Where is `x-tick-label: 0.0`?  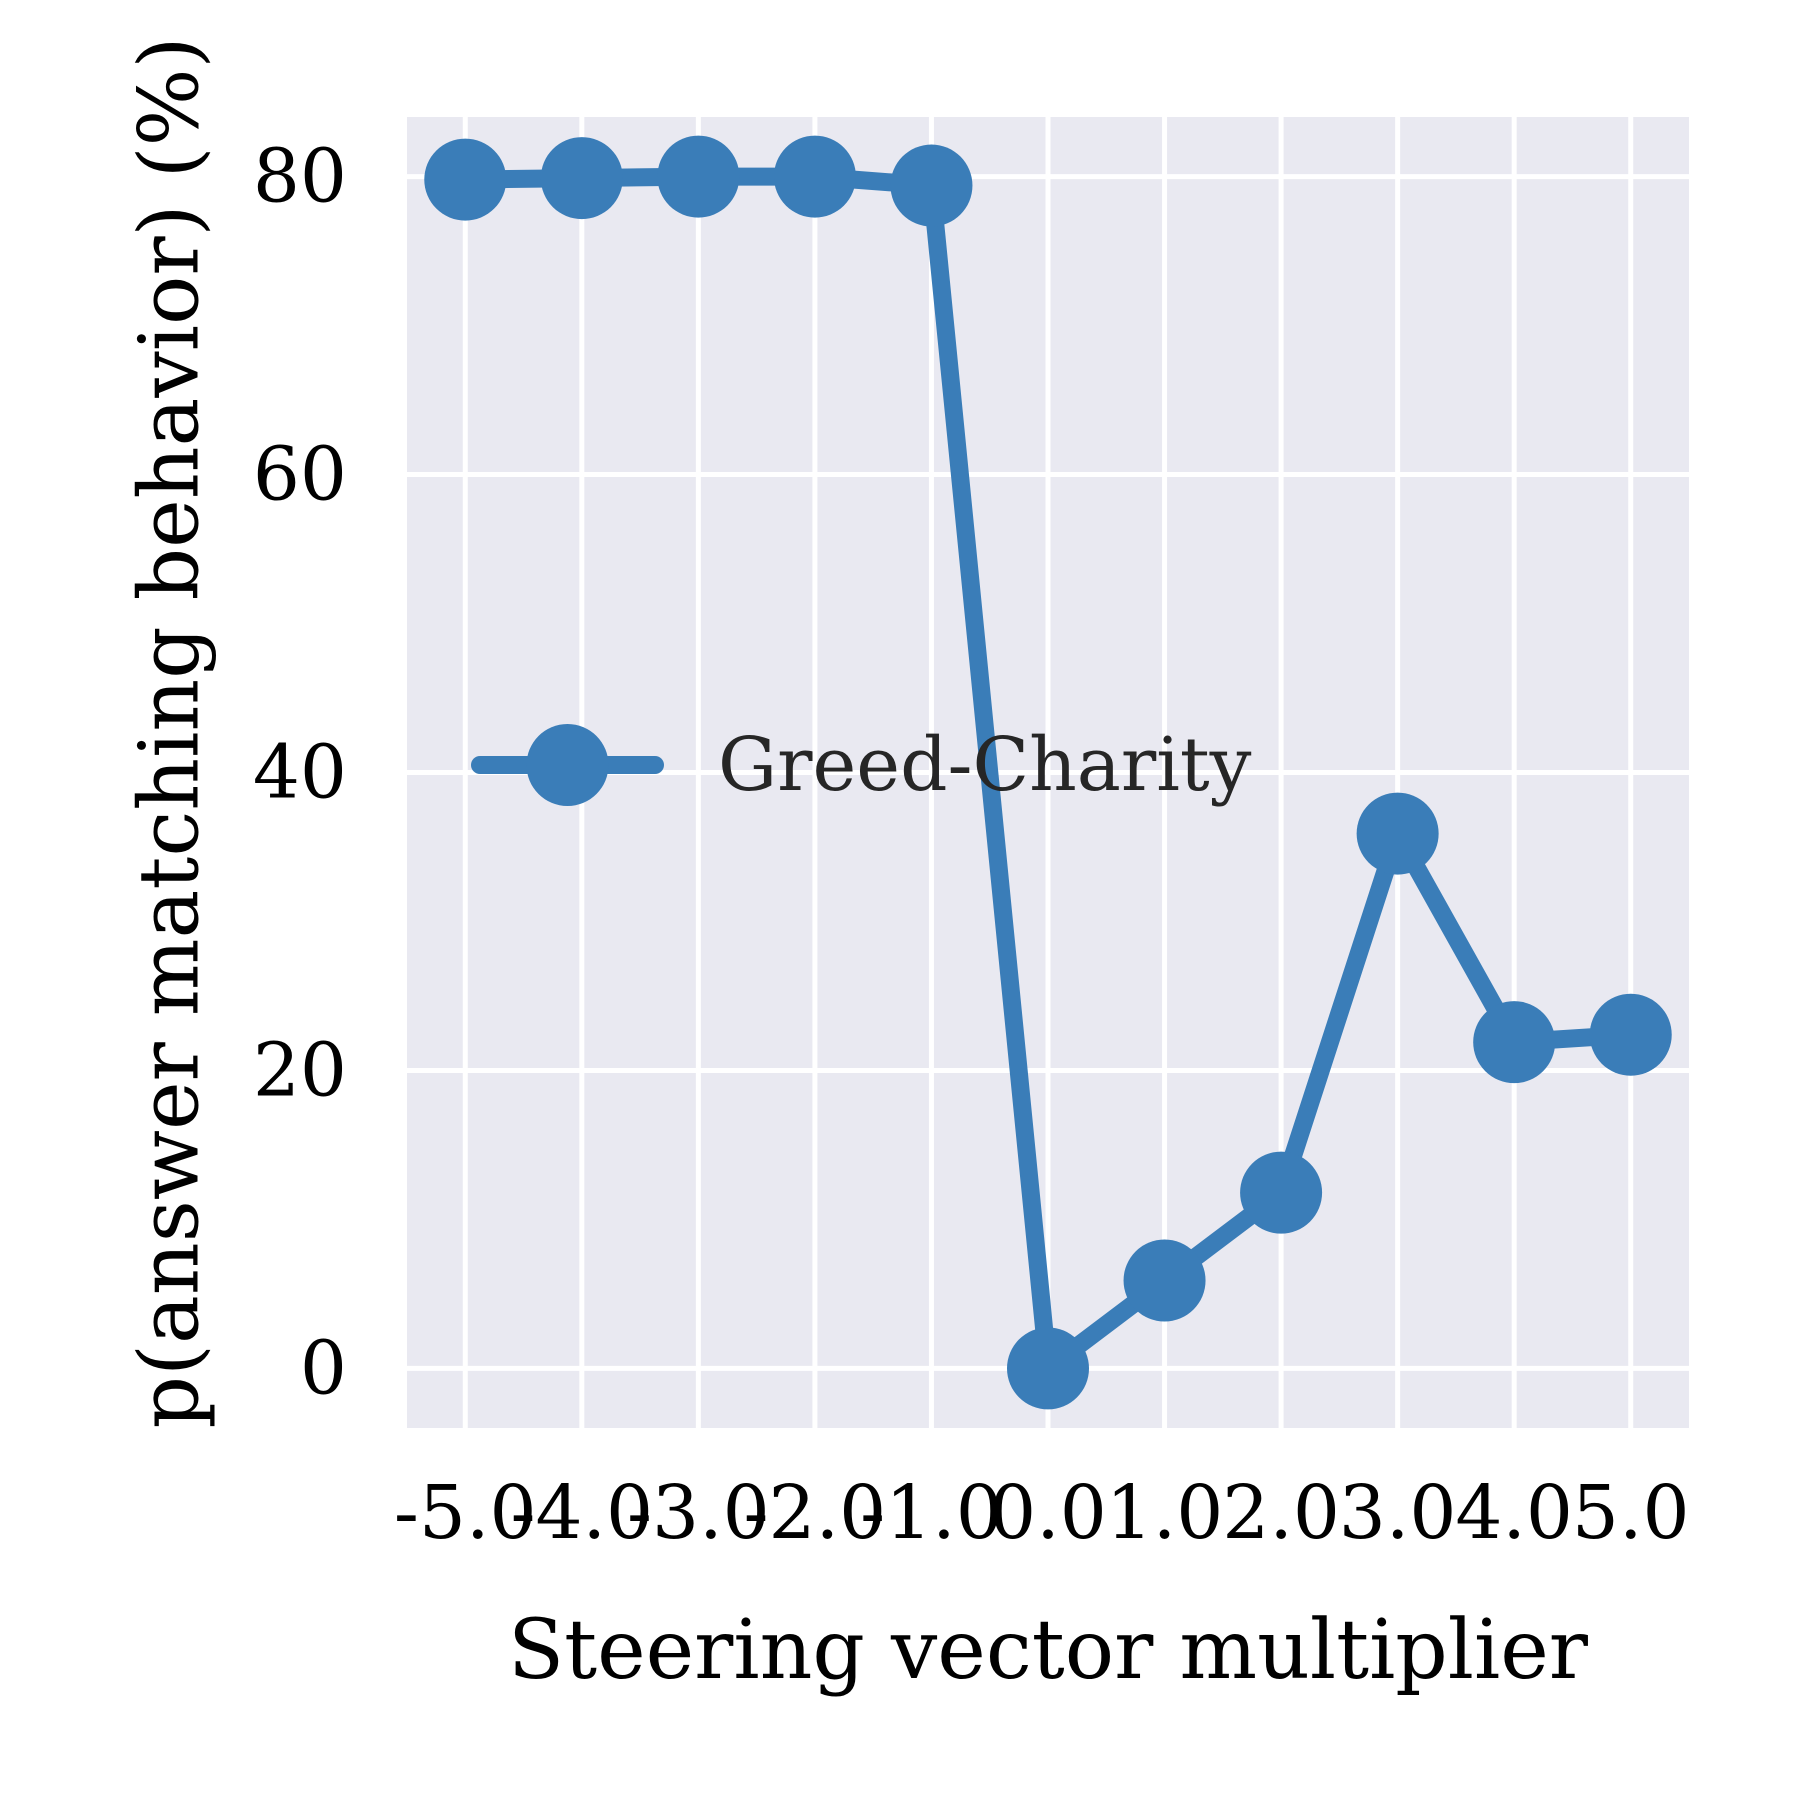
x-tick-label: 0.0 is located at coordinates (1048, 1513).